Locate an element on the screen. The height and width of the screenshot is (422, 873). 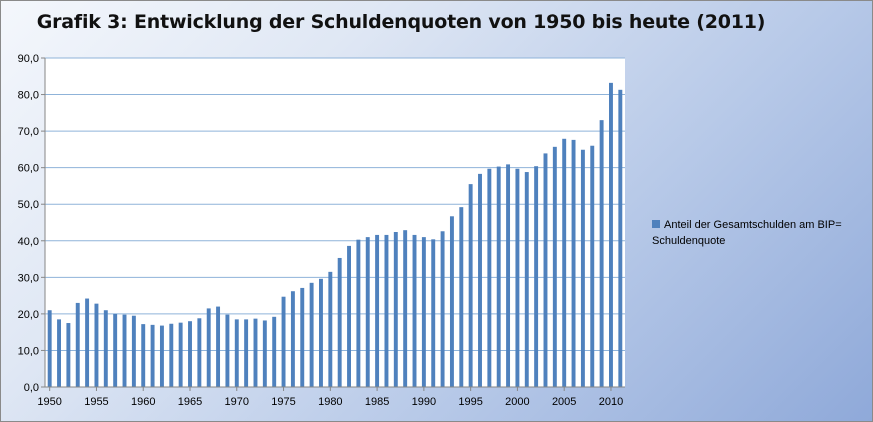
x-tick-label: 1955 is located at coordinates (96, 402).